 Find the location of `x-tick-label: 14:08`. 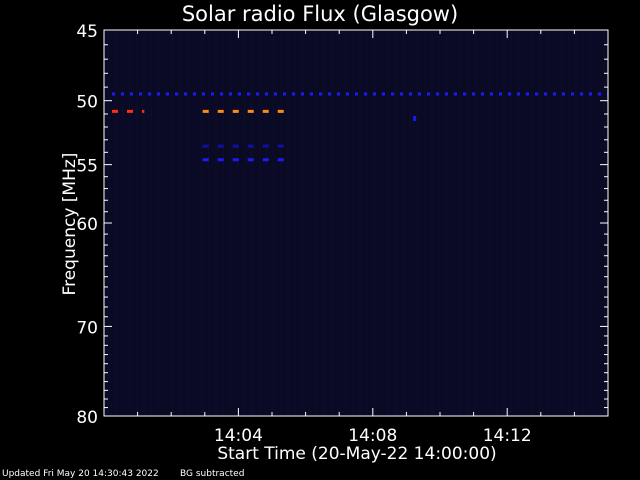

x-tick-label: 14:08 is located at coordinates (372, 436).